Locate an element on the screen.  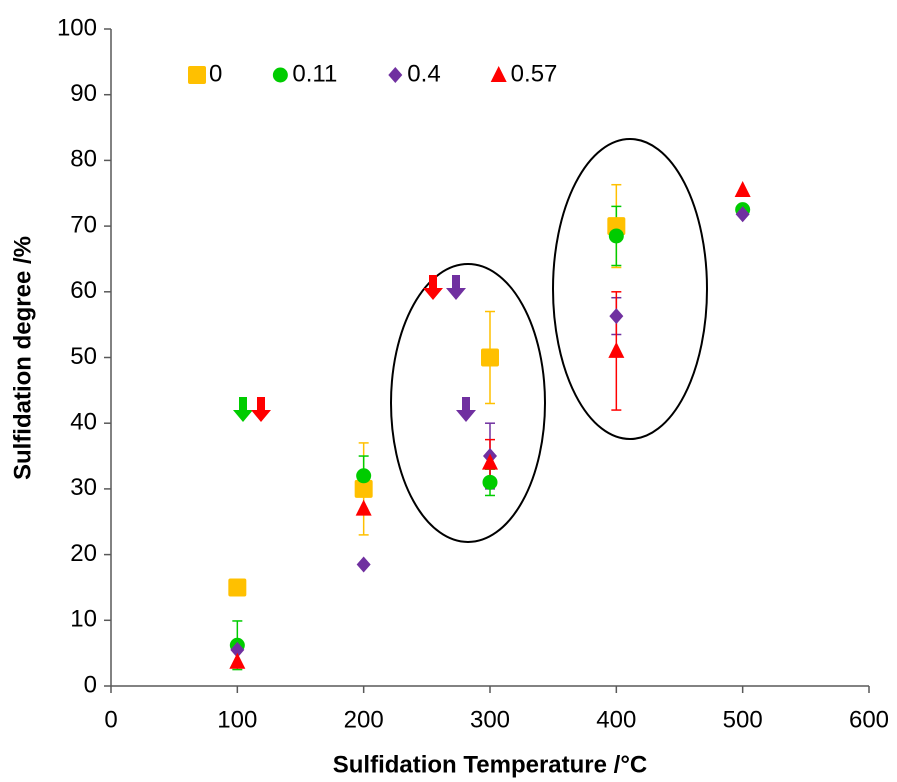
x-tick-label: 0 is located at coordinates (110, 719).